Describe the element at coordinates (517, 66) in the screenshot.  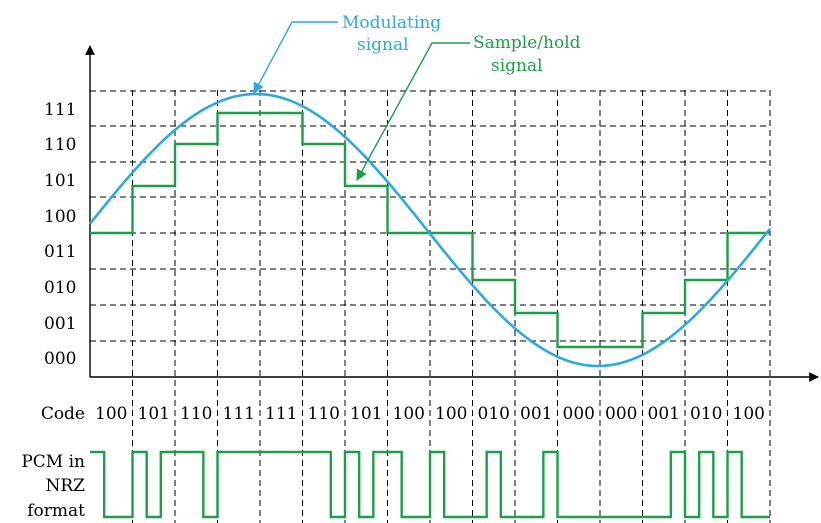
I see `sample-hold-signal-label-line2: signal` at that location.